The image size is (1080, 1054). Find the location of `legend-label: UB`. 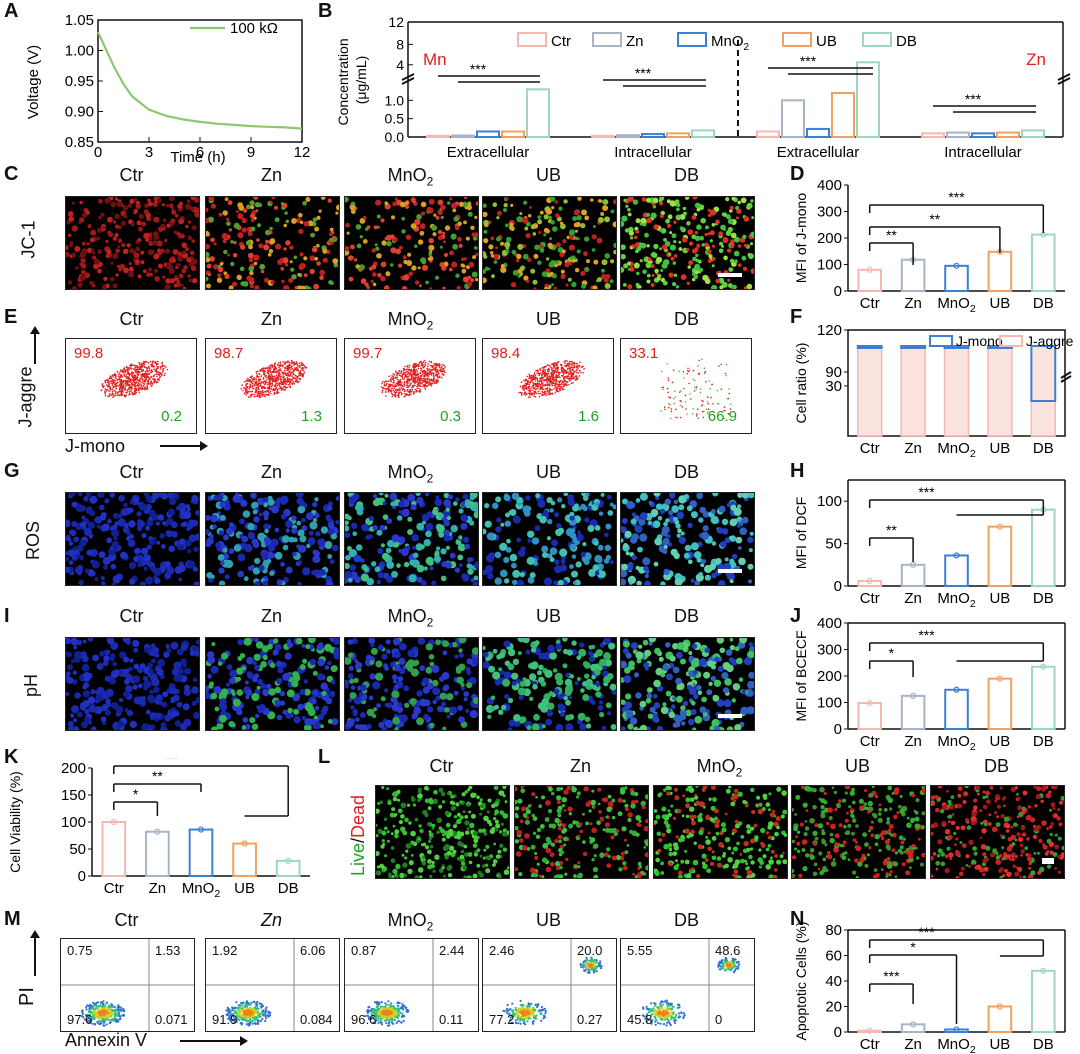

legend-label: UB is located at coordinates (826, 41).